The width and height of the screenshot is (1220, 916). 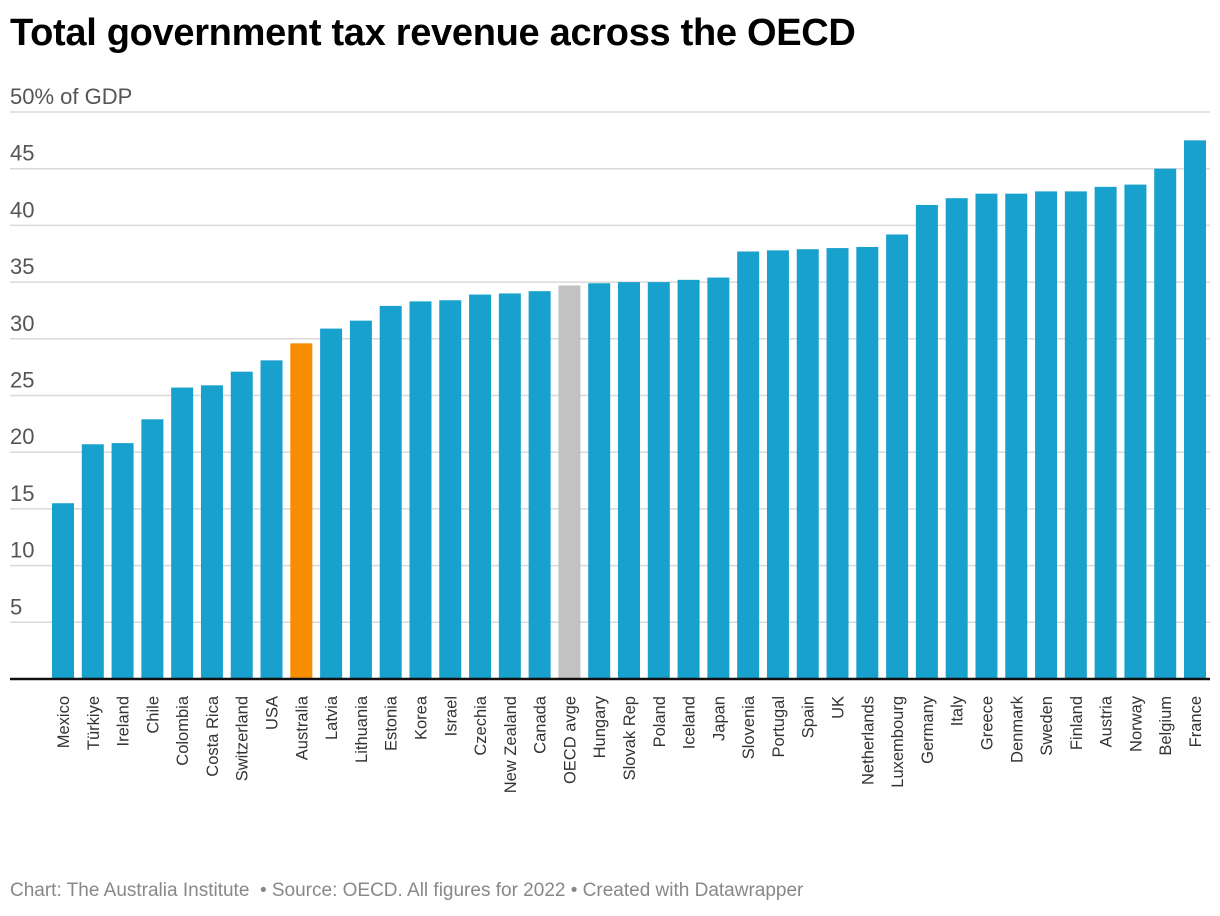 I want to click on bar-austria, so click(x=1105, y=432).